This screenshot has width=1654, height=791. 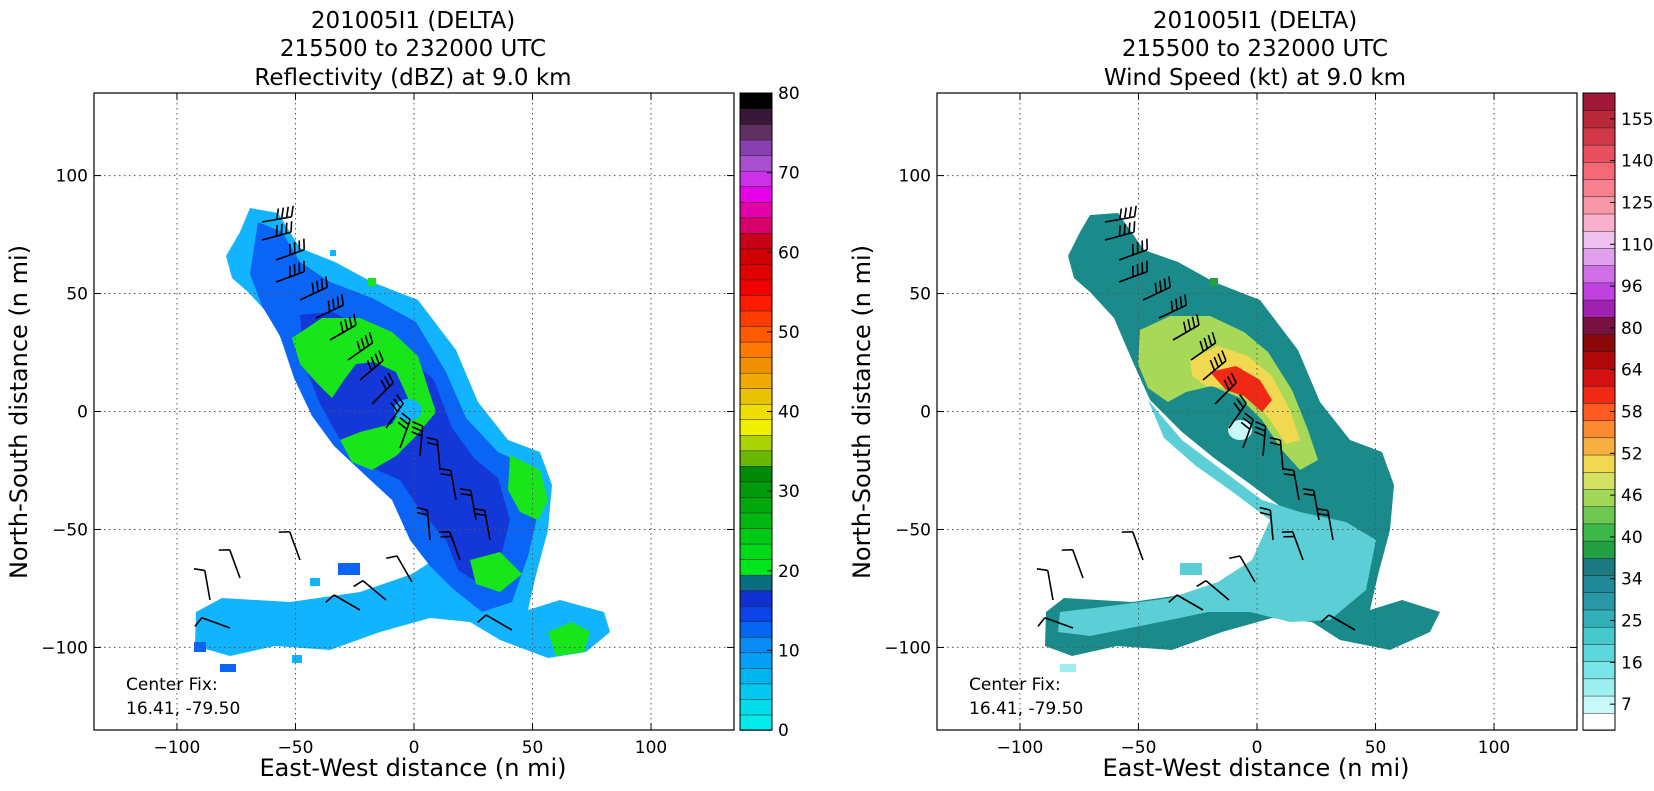 I want to click on colorbar-tick-label: 25, so click(x=1632, y=622).